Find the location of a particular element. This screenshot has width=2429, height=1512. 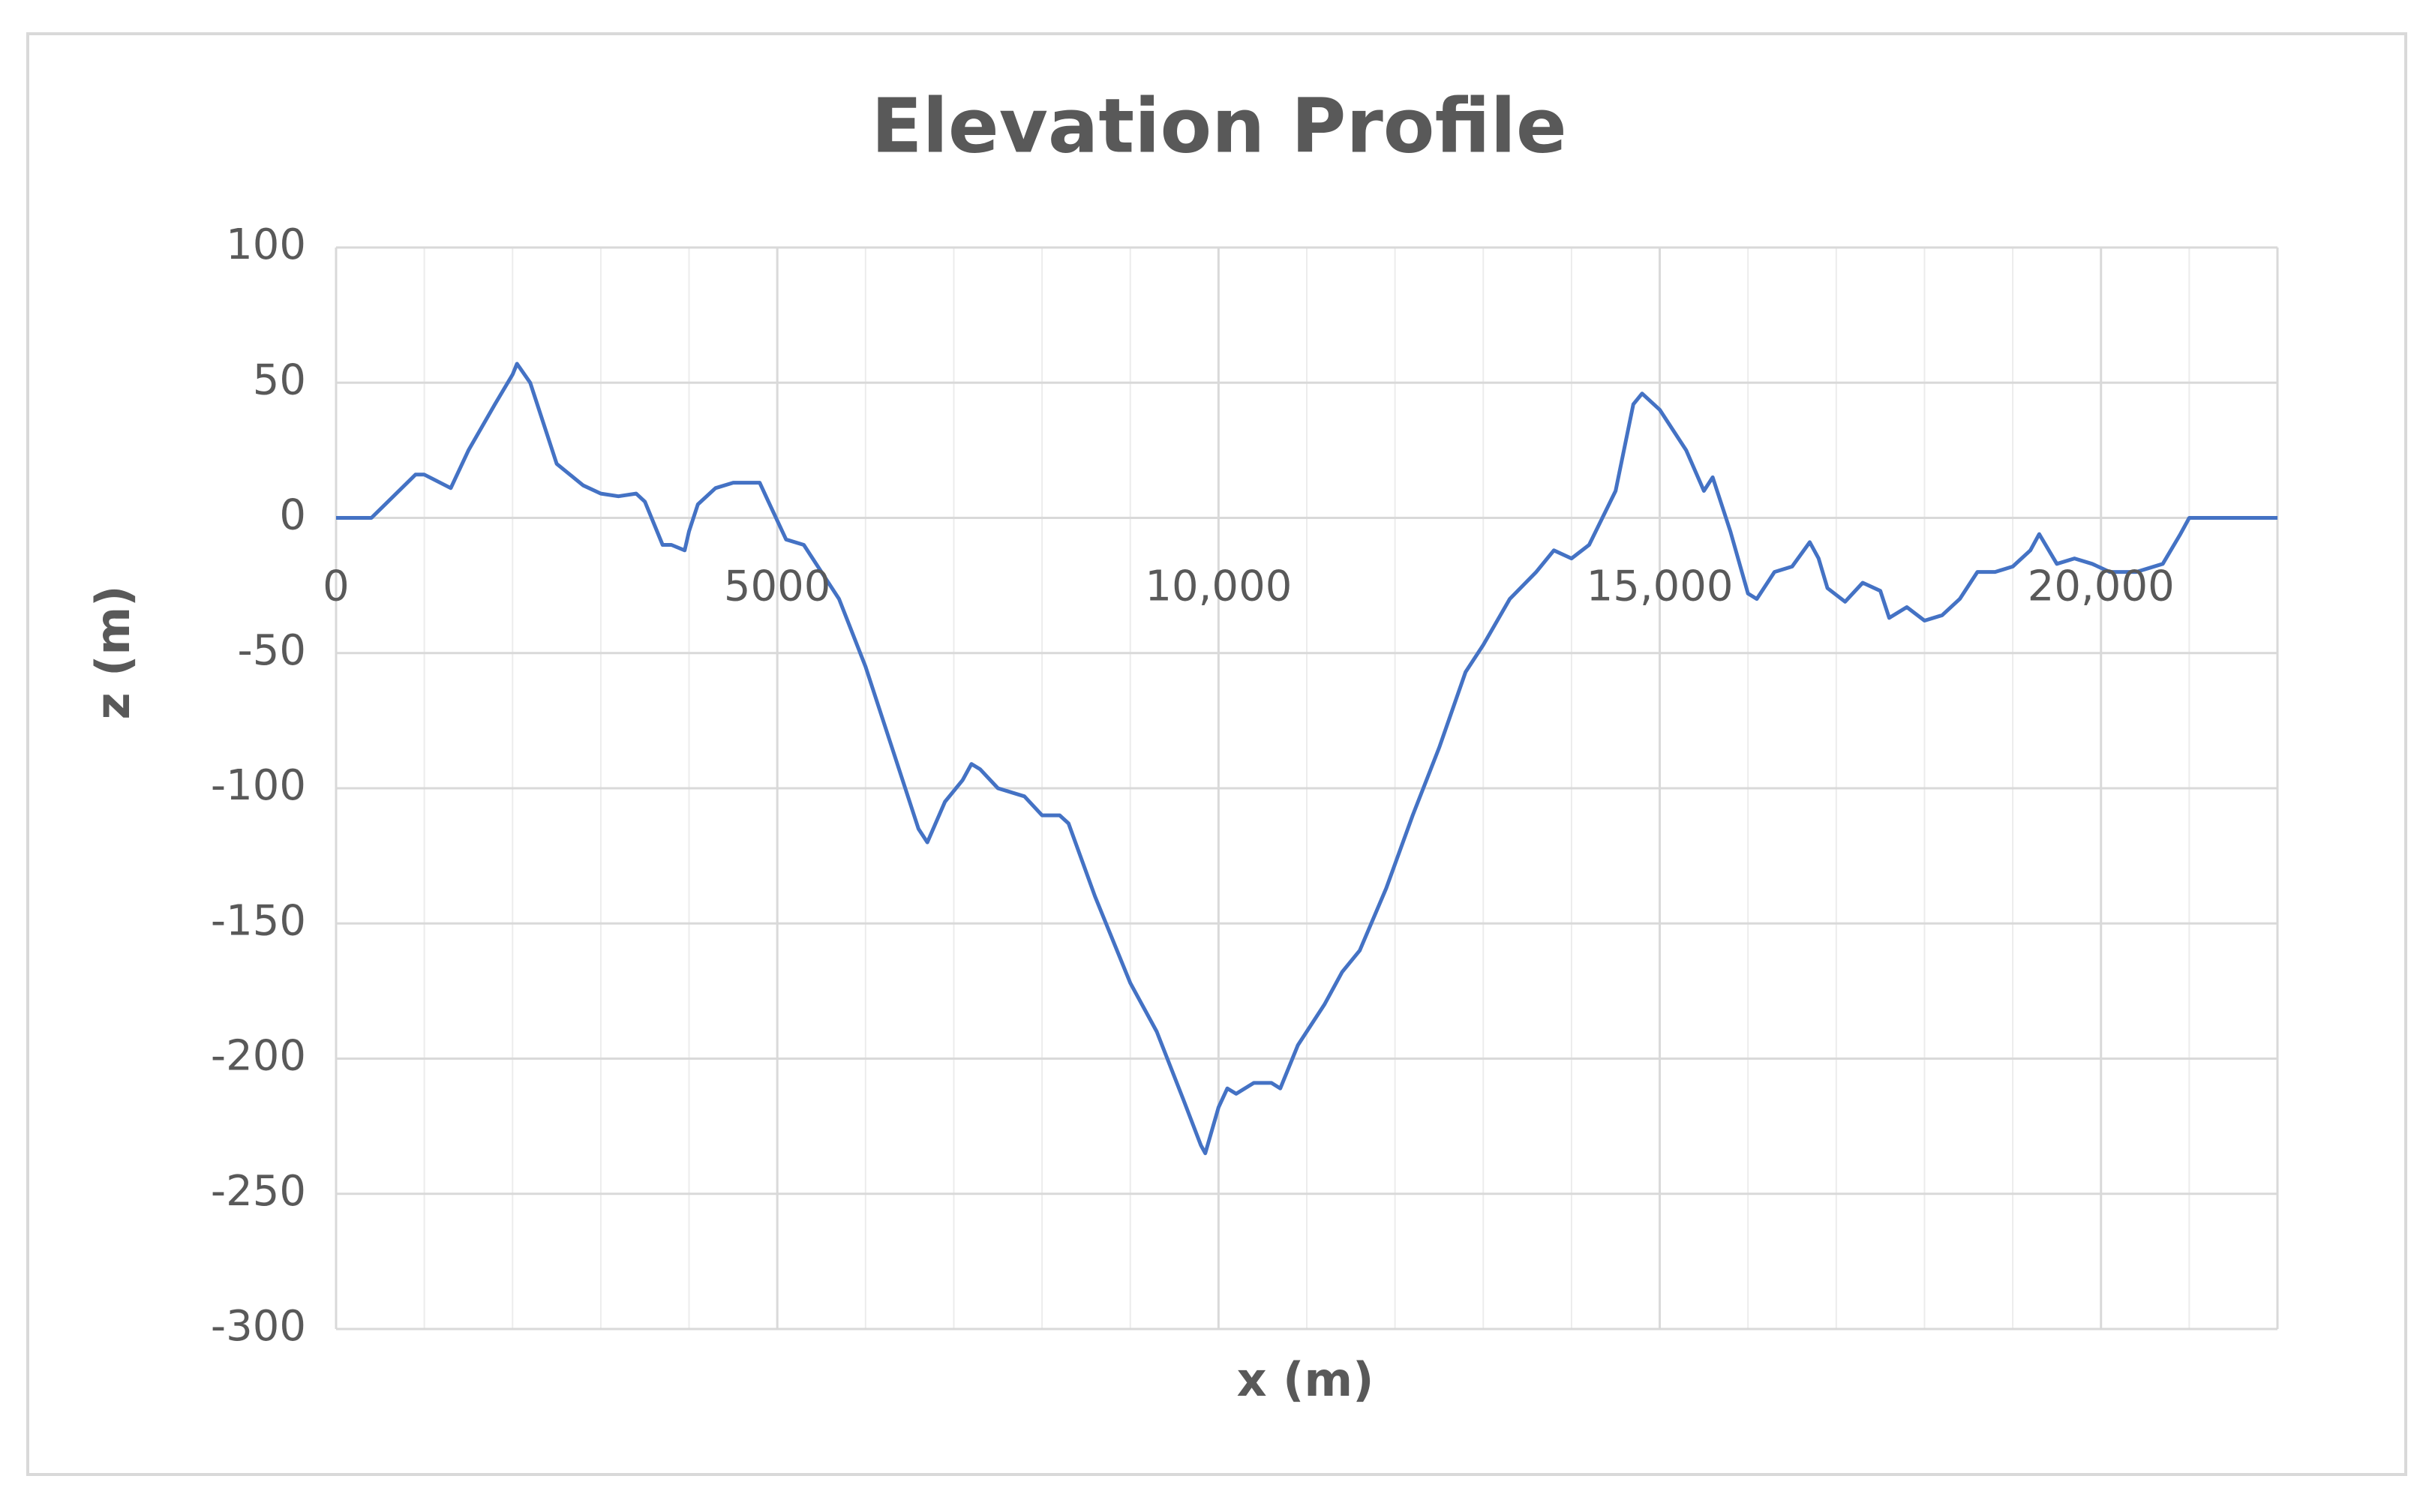

x-axis-label: x (m) is located at coordinates (1305, 1379).